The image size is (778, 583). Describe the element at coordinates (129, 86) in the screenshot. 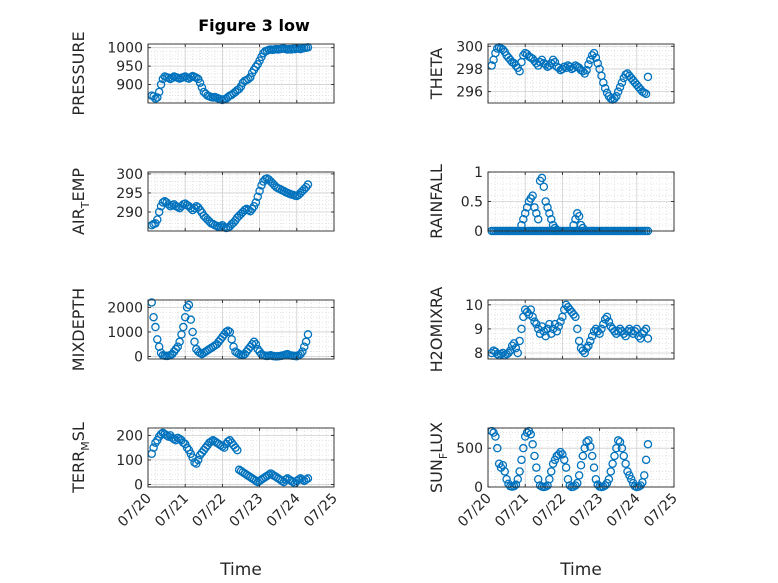

I see `y-tick-label: 900` at that location.